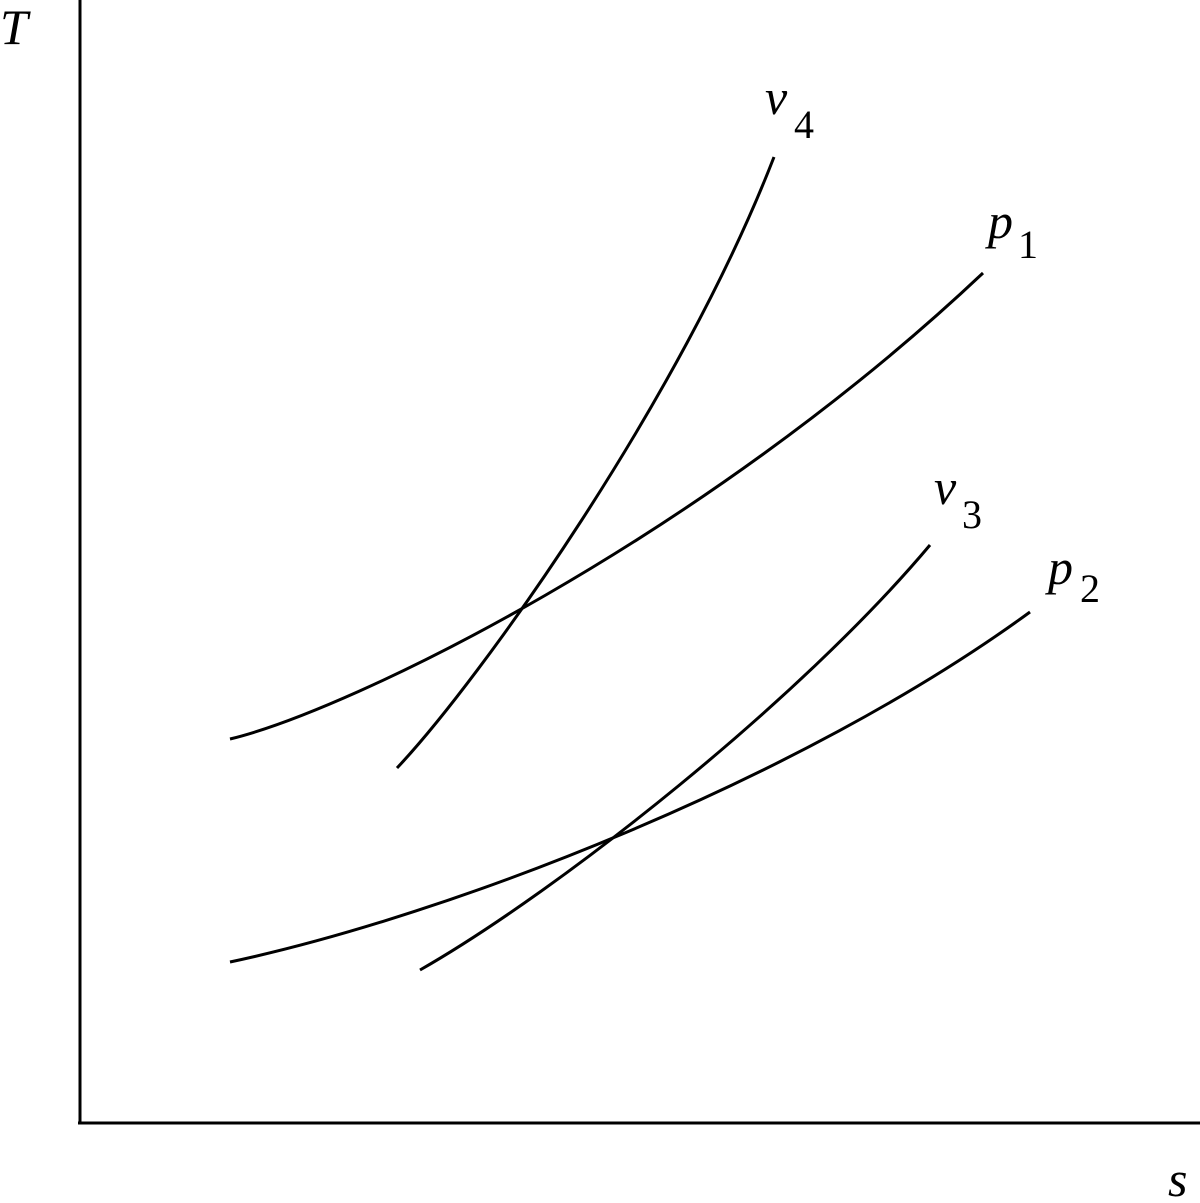 The height and width of the screenshot is (1203, 1200). Describe the element at coordinates (972, 514) in the screenshot. I see `curve-subscript: 3` at that location.